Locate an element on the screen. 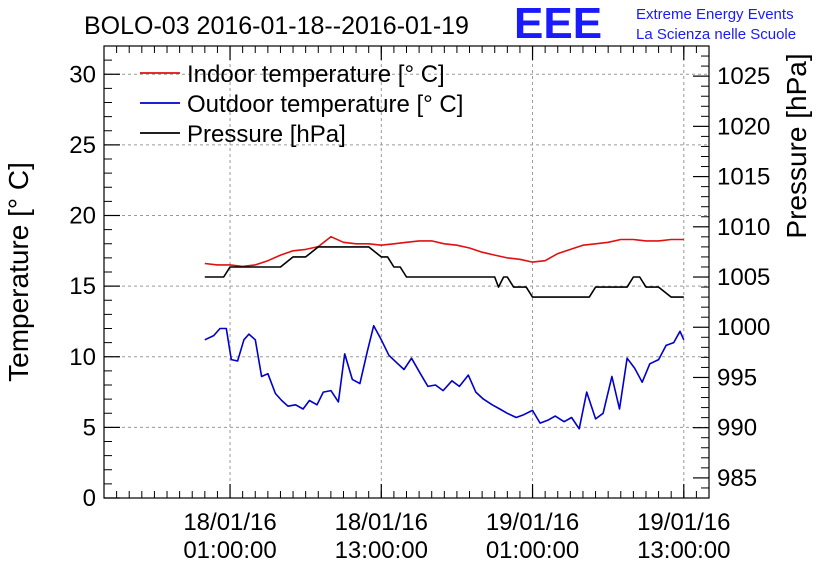 The width and height of the screenshot is (836, 572). y2-tick-label: 1000 is located at coordinates (743, 327).